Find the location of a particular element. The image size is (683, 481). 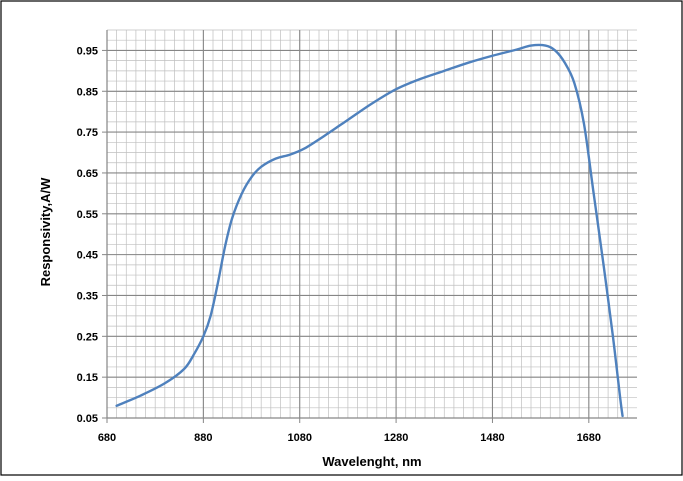

y-tick-label: 0.75 is located at coordinates (87, 133).